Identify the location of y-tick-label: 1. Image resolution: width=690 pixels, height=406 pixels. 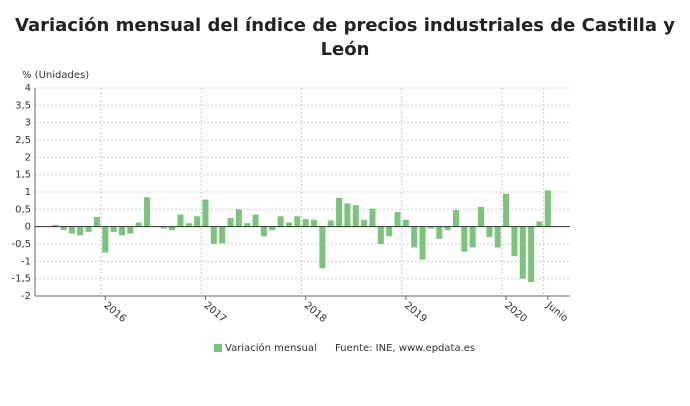
(28, 192).